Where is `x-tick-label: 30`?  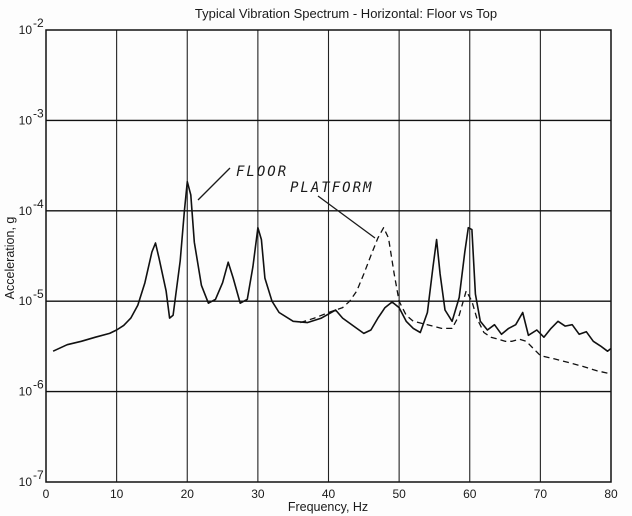
x-tick-label: 30 is located at coordinates (258, 494).